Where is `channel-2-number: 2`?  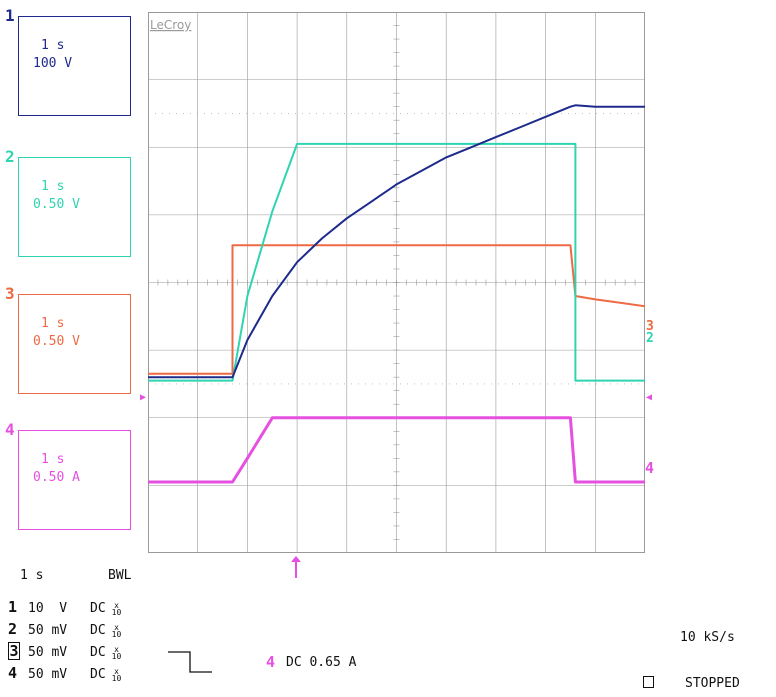
channel-2-number: 2 is located at coordinates (10, 156).